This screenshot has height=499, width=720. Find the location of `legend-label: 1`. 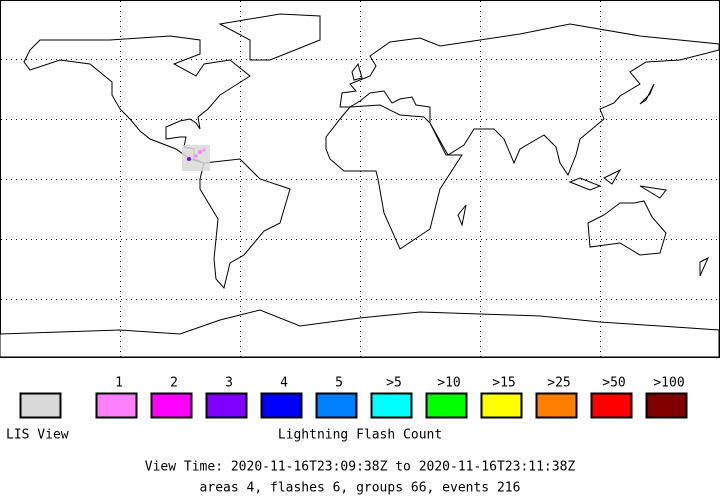

legend-label: 1 is located at coordinates (119, 383).